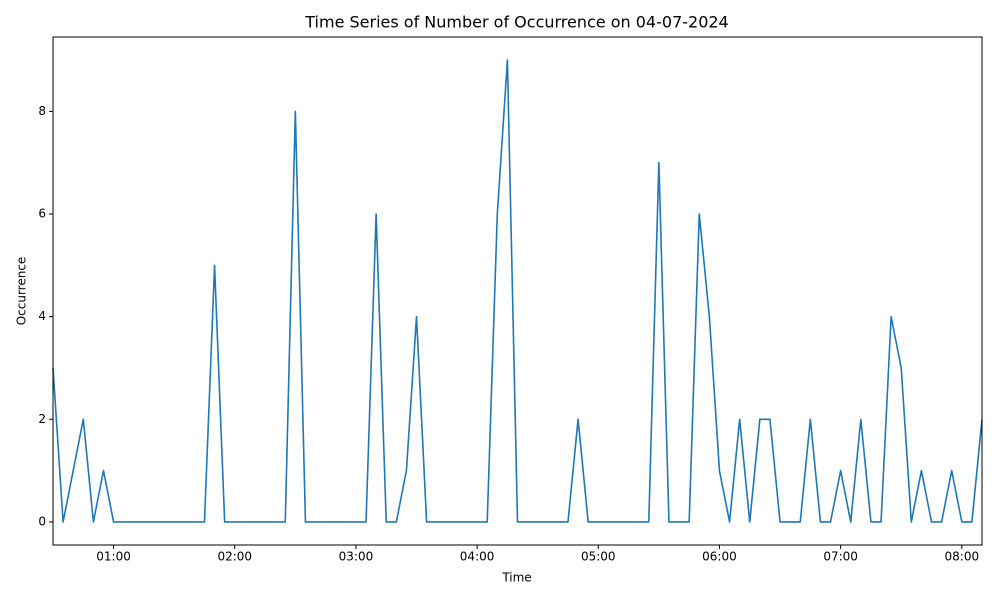 The image size is (1000, 604). Describe the element at coordinates (42, 521) in the screenshot. I see `y-tick-label: 0` at that location.